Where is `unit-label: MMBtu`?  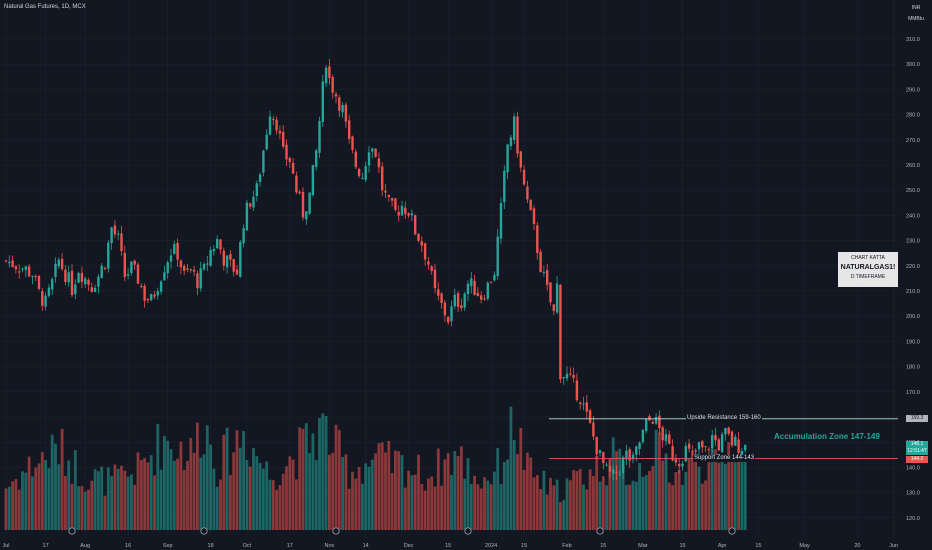 unit-label: MMBtu is located at coordinates (916, 18).